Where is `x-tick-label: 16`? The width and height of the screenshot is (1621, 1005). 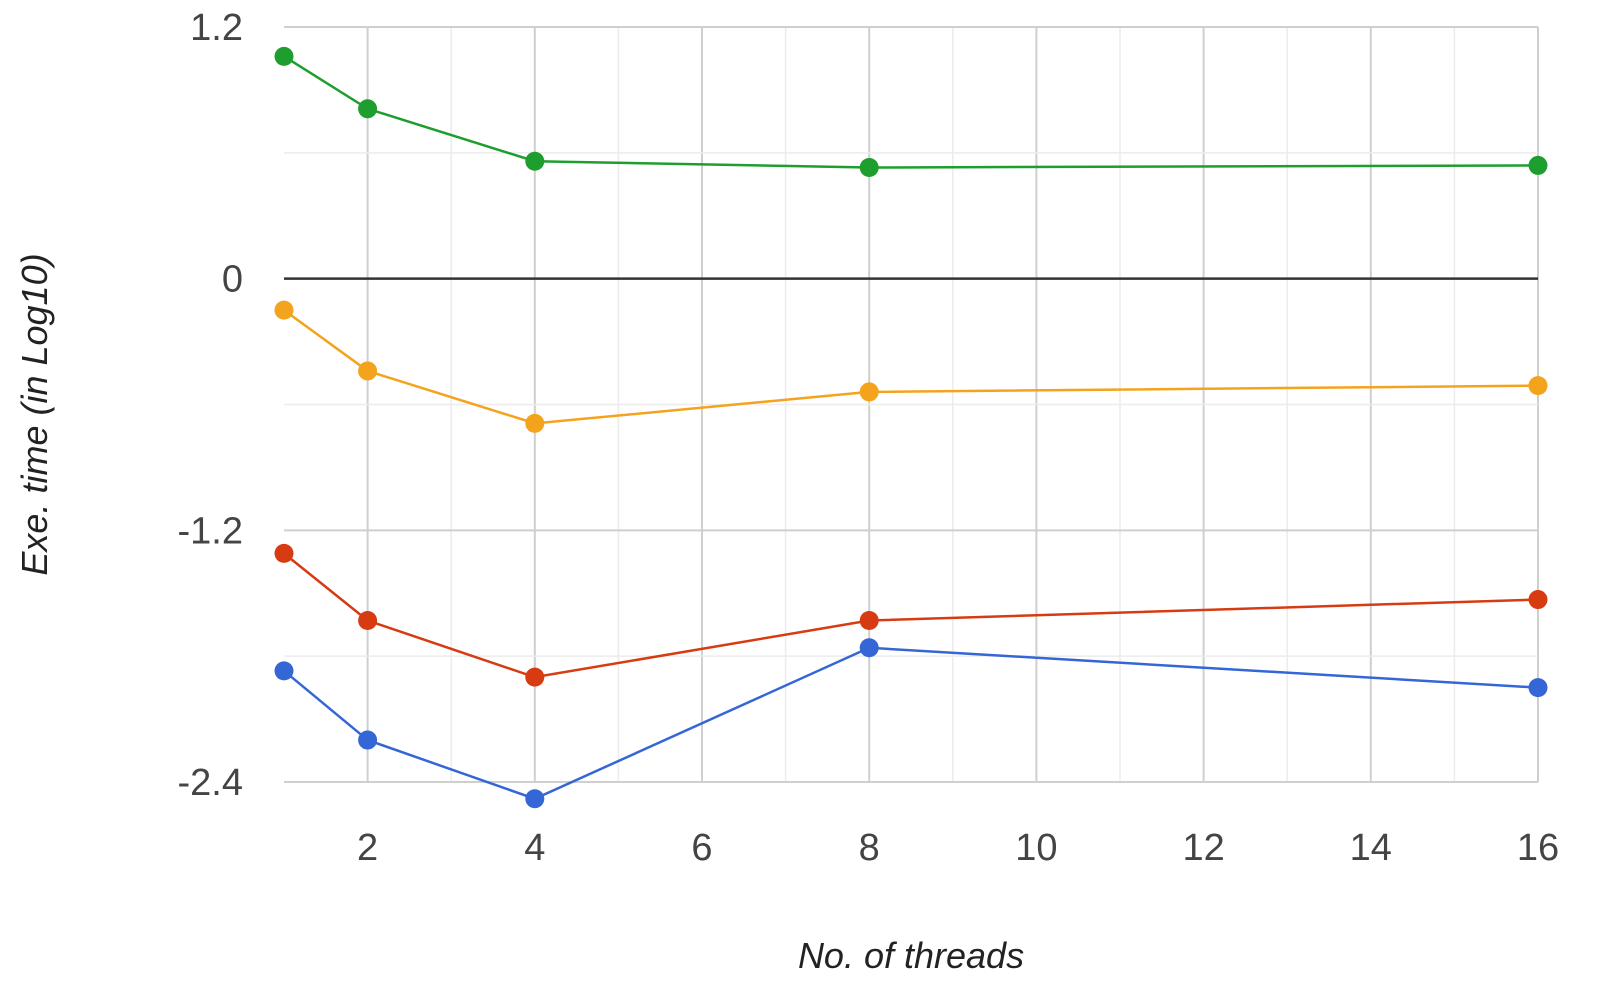 x-tick-label: 16 is located at coordinates (1538, 848).